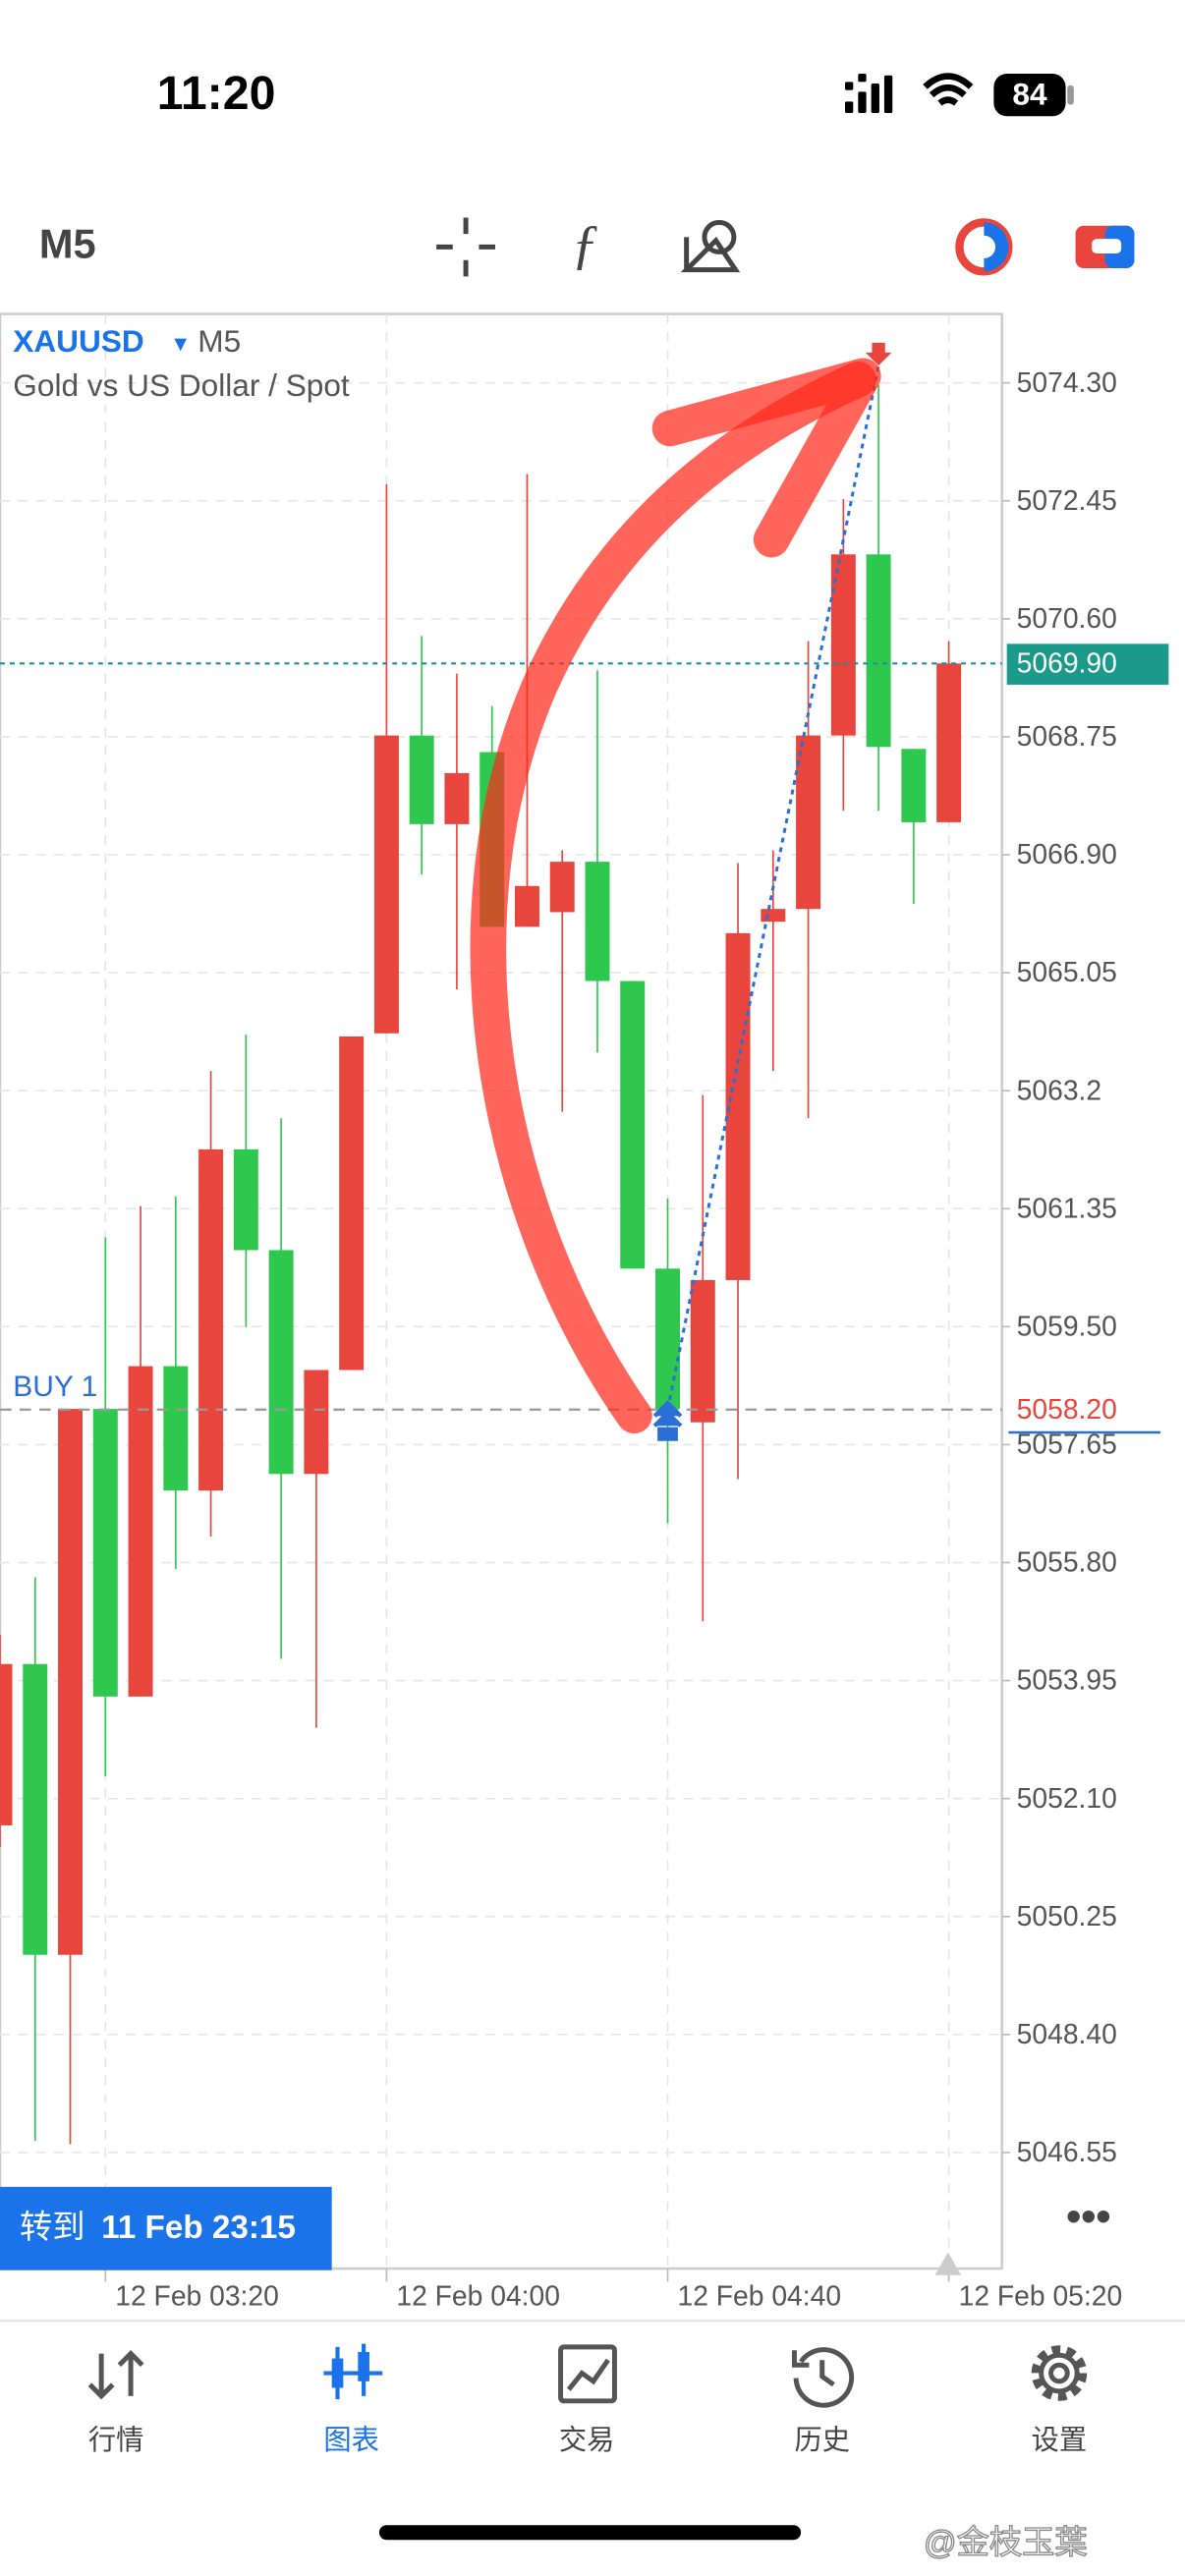 The image size is (1185, 2576). Describe the element at coordinates (585, 245) in the screenshot. I see `indicator-button: ƒ` at that location.